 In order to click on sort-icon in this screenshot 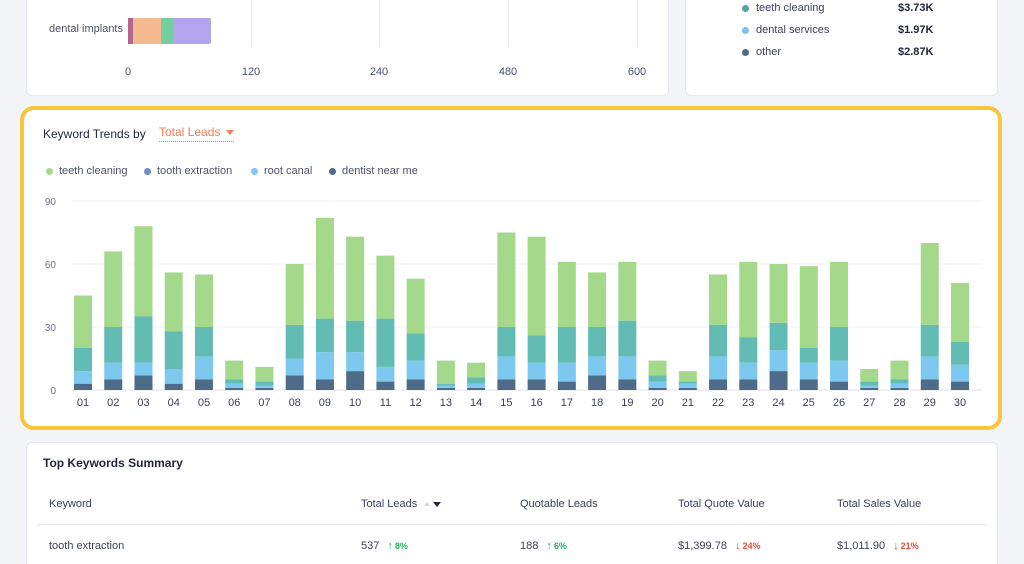, I will do `click(433, 504)`.